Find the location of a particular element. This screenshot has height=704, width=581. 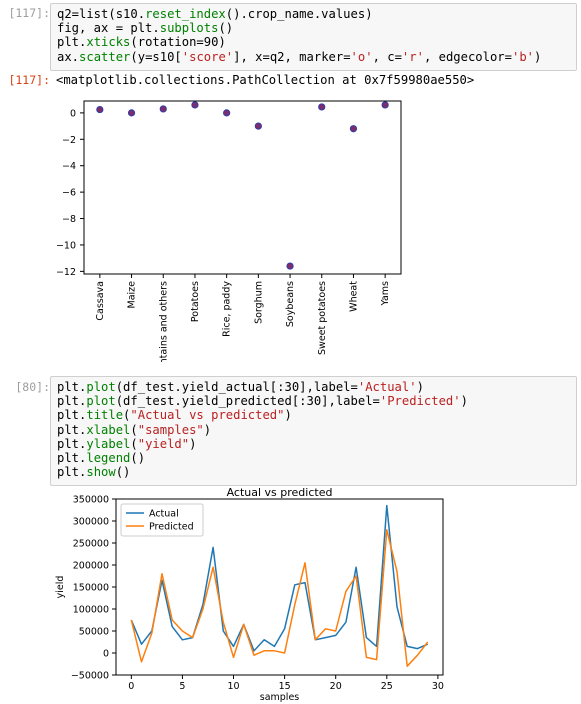

code-token: scatter is located at coordinates (105, 56).